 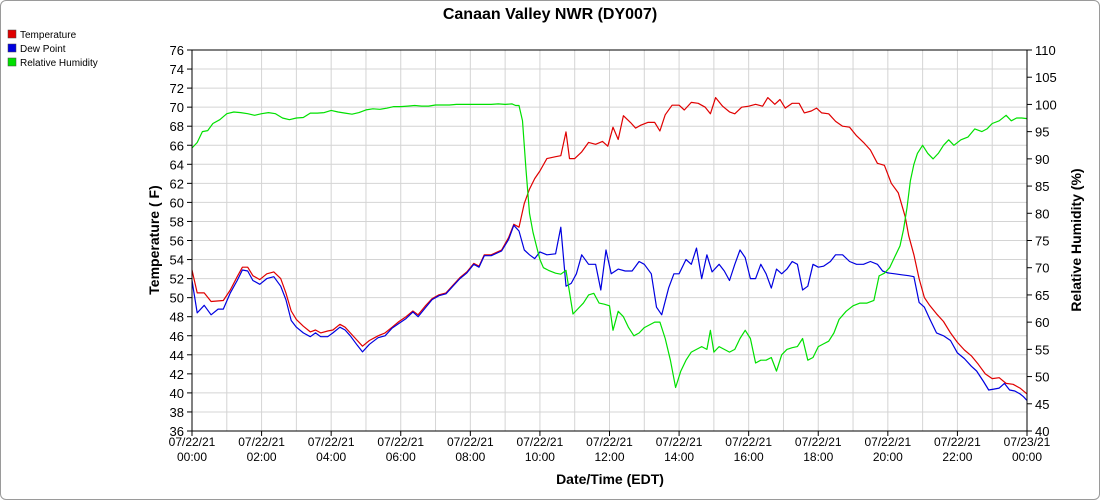 What do you see at coordinates (1042, 268) in the screenshot?
I see `y2-tick-label: 70` at bounding box center [1042, 268].